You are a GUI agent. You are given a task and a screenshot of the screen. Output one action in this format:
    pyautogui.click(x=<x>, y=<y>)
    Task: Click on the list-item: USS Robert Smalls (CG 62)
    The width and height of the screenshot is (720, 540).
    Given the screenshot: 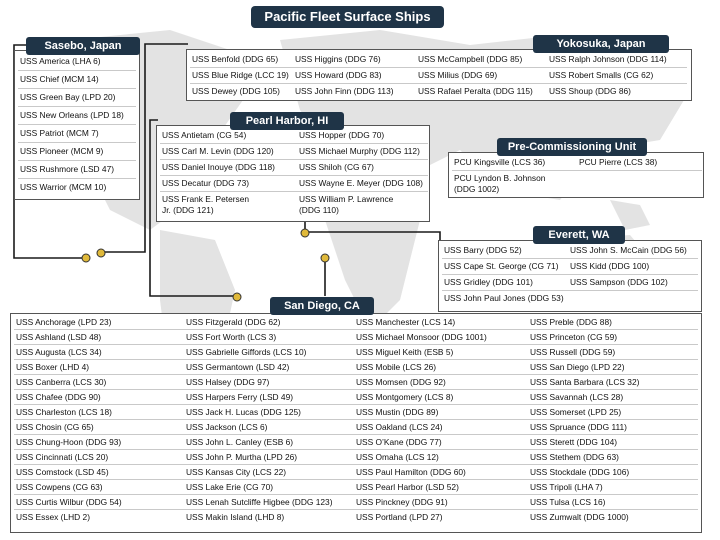 What is the action you would take?
    pyautogui.click(x=617, y=76)
    